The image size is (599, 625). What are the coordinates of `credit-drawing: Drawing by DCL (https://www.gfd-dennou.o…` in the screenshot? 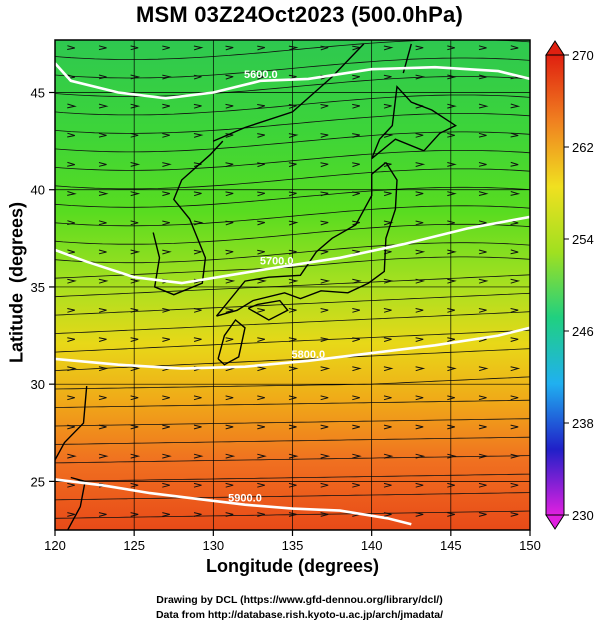 It's located at (299, 600).